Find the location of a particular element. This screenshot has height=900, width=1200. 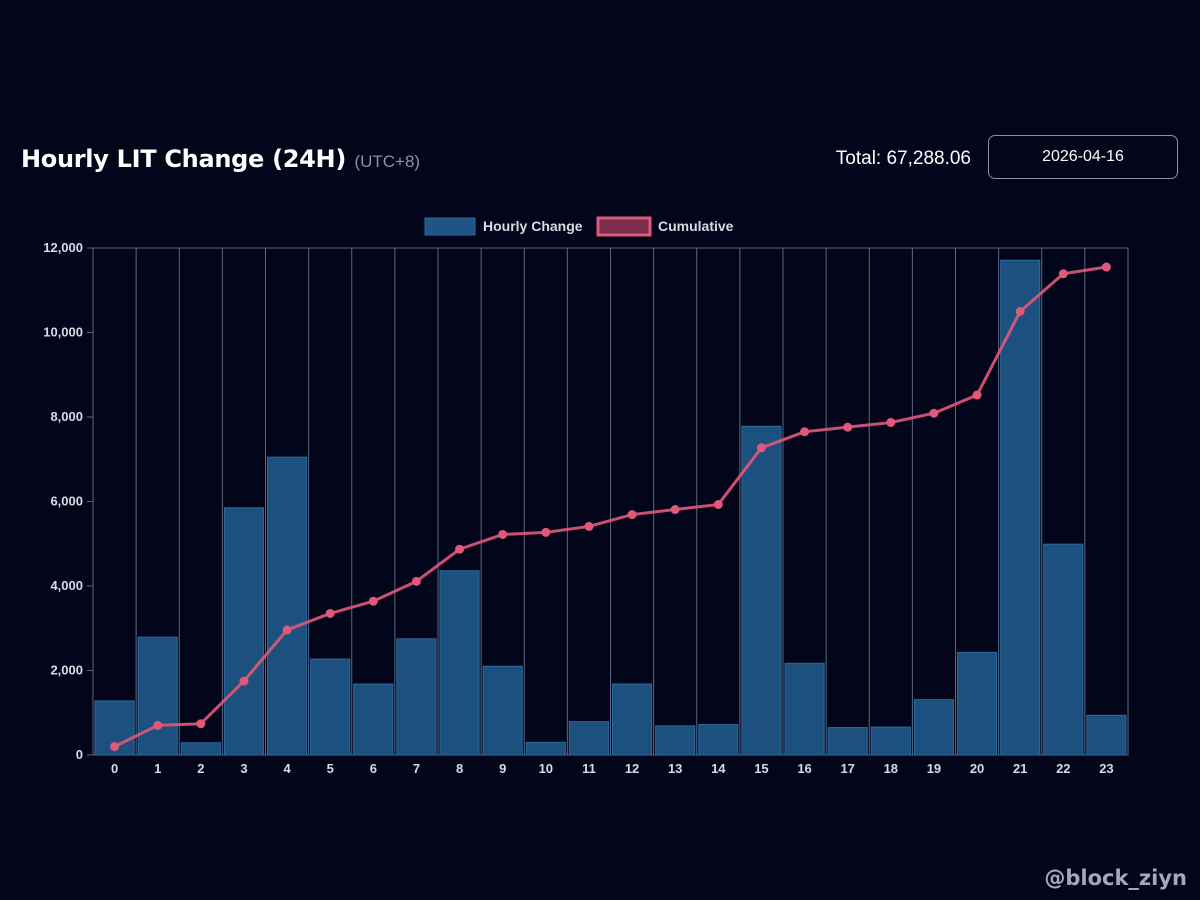

x-tick-label: 23 is located at coordinates (1106, 768).